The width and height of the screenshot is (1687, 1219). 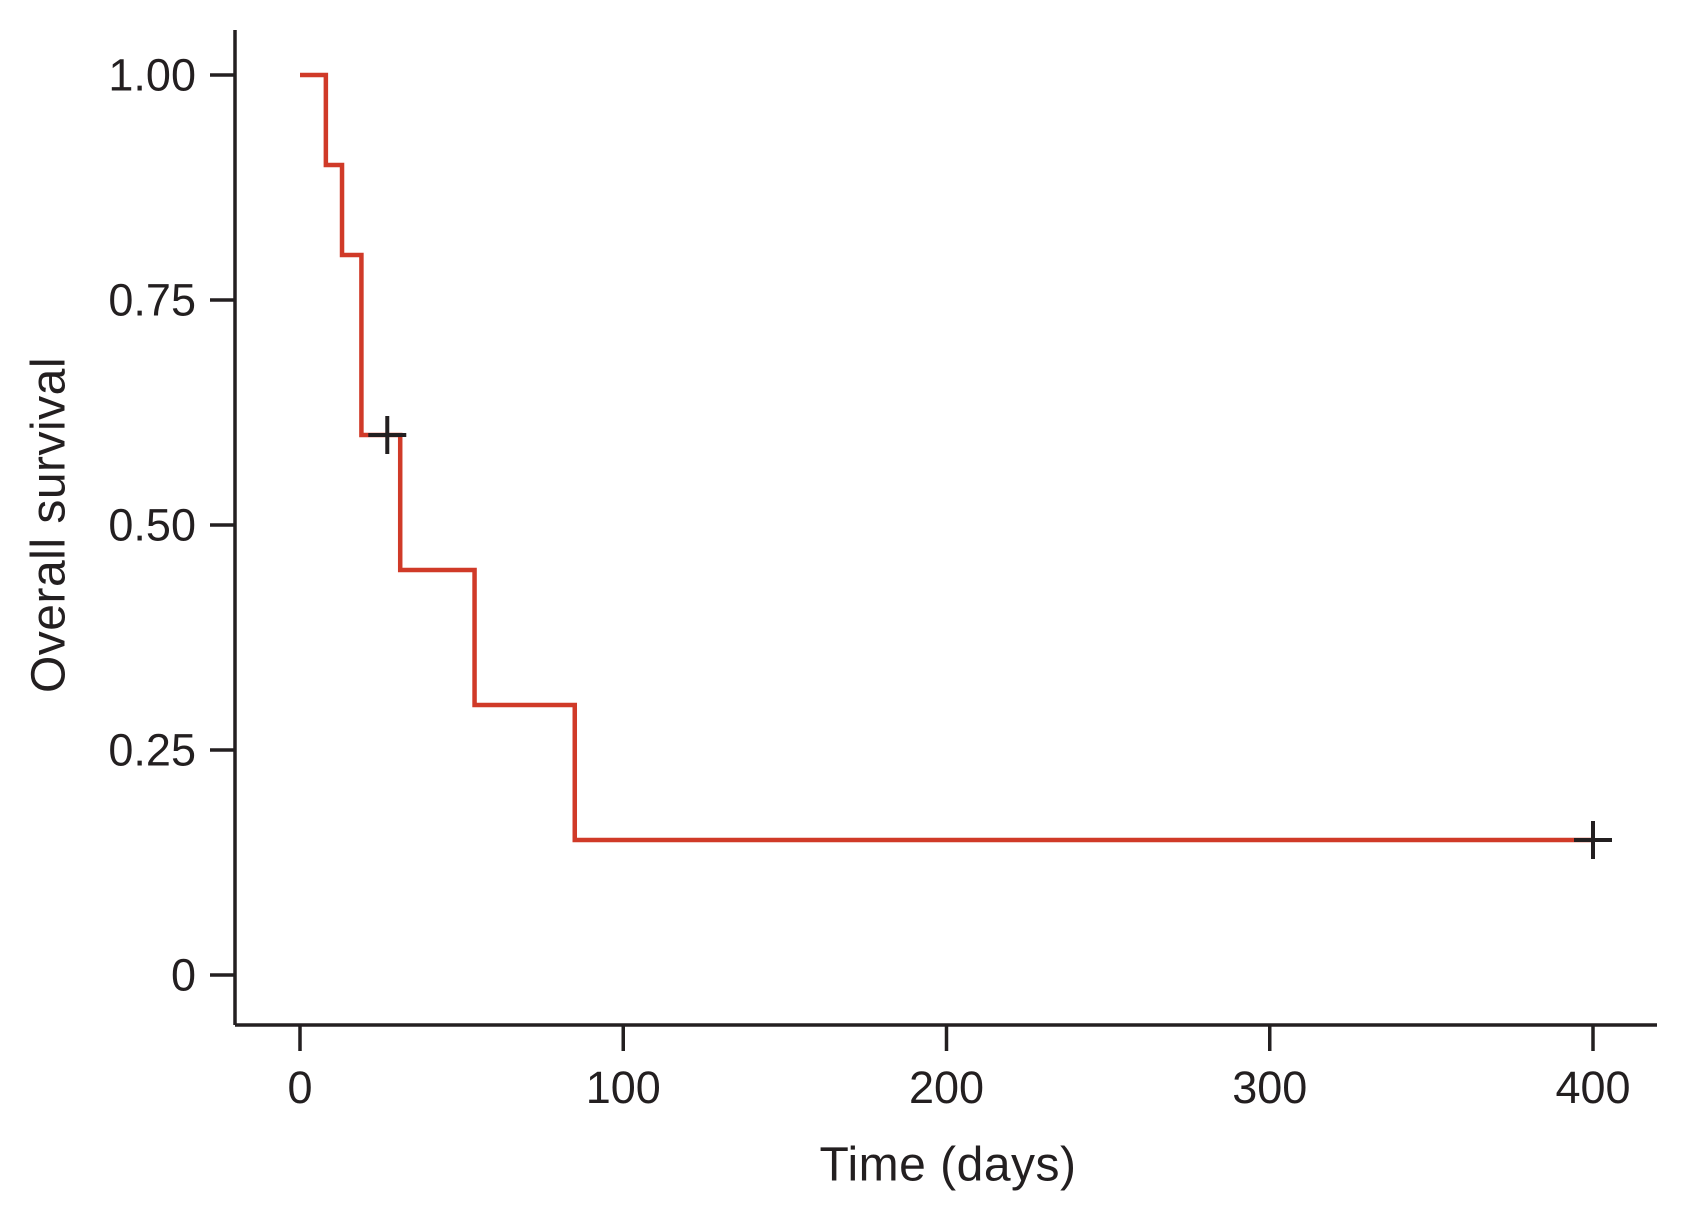 I want to click on y-tick-label: 0, so click(x=183, y=975).